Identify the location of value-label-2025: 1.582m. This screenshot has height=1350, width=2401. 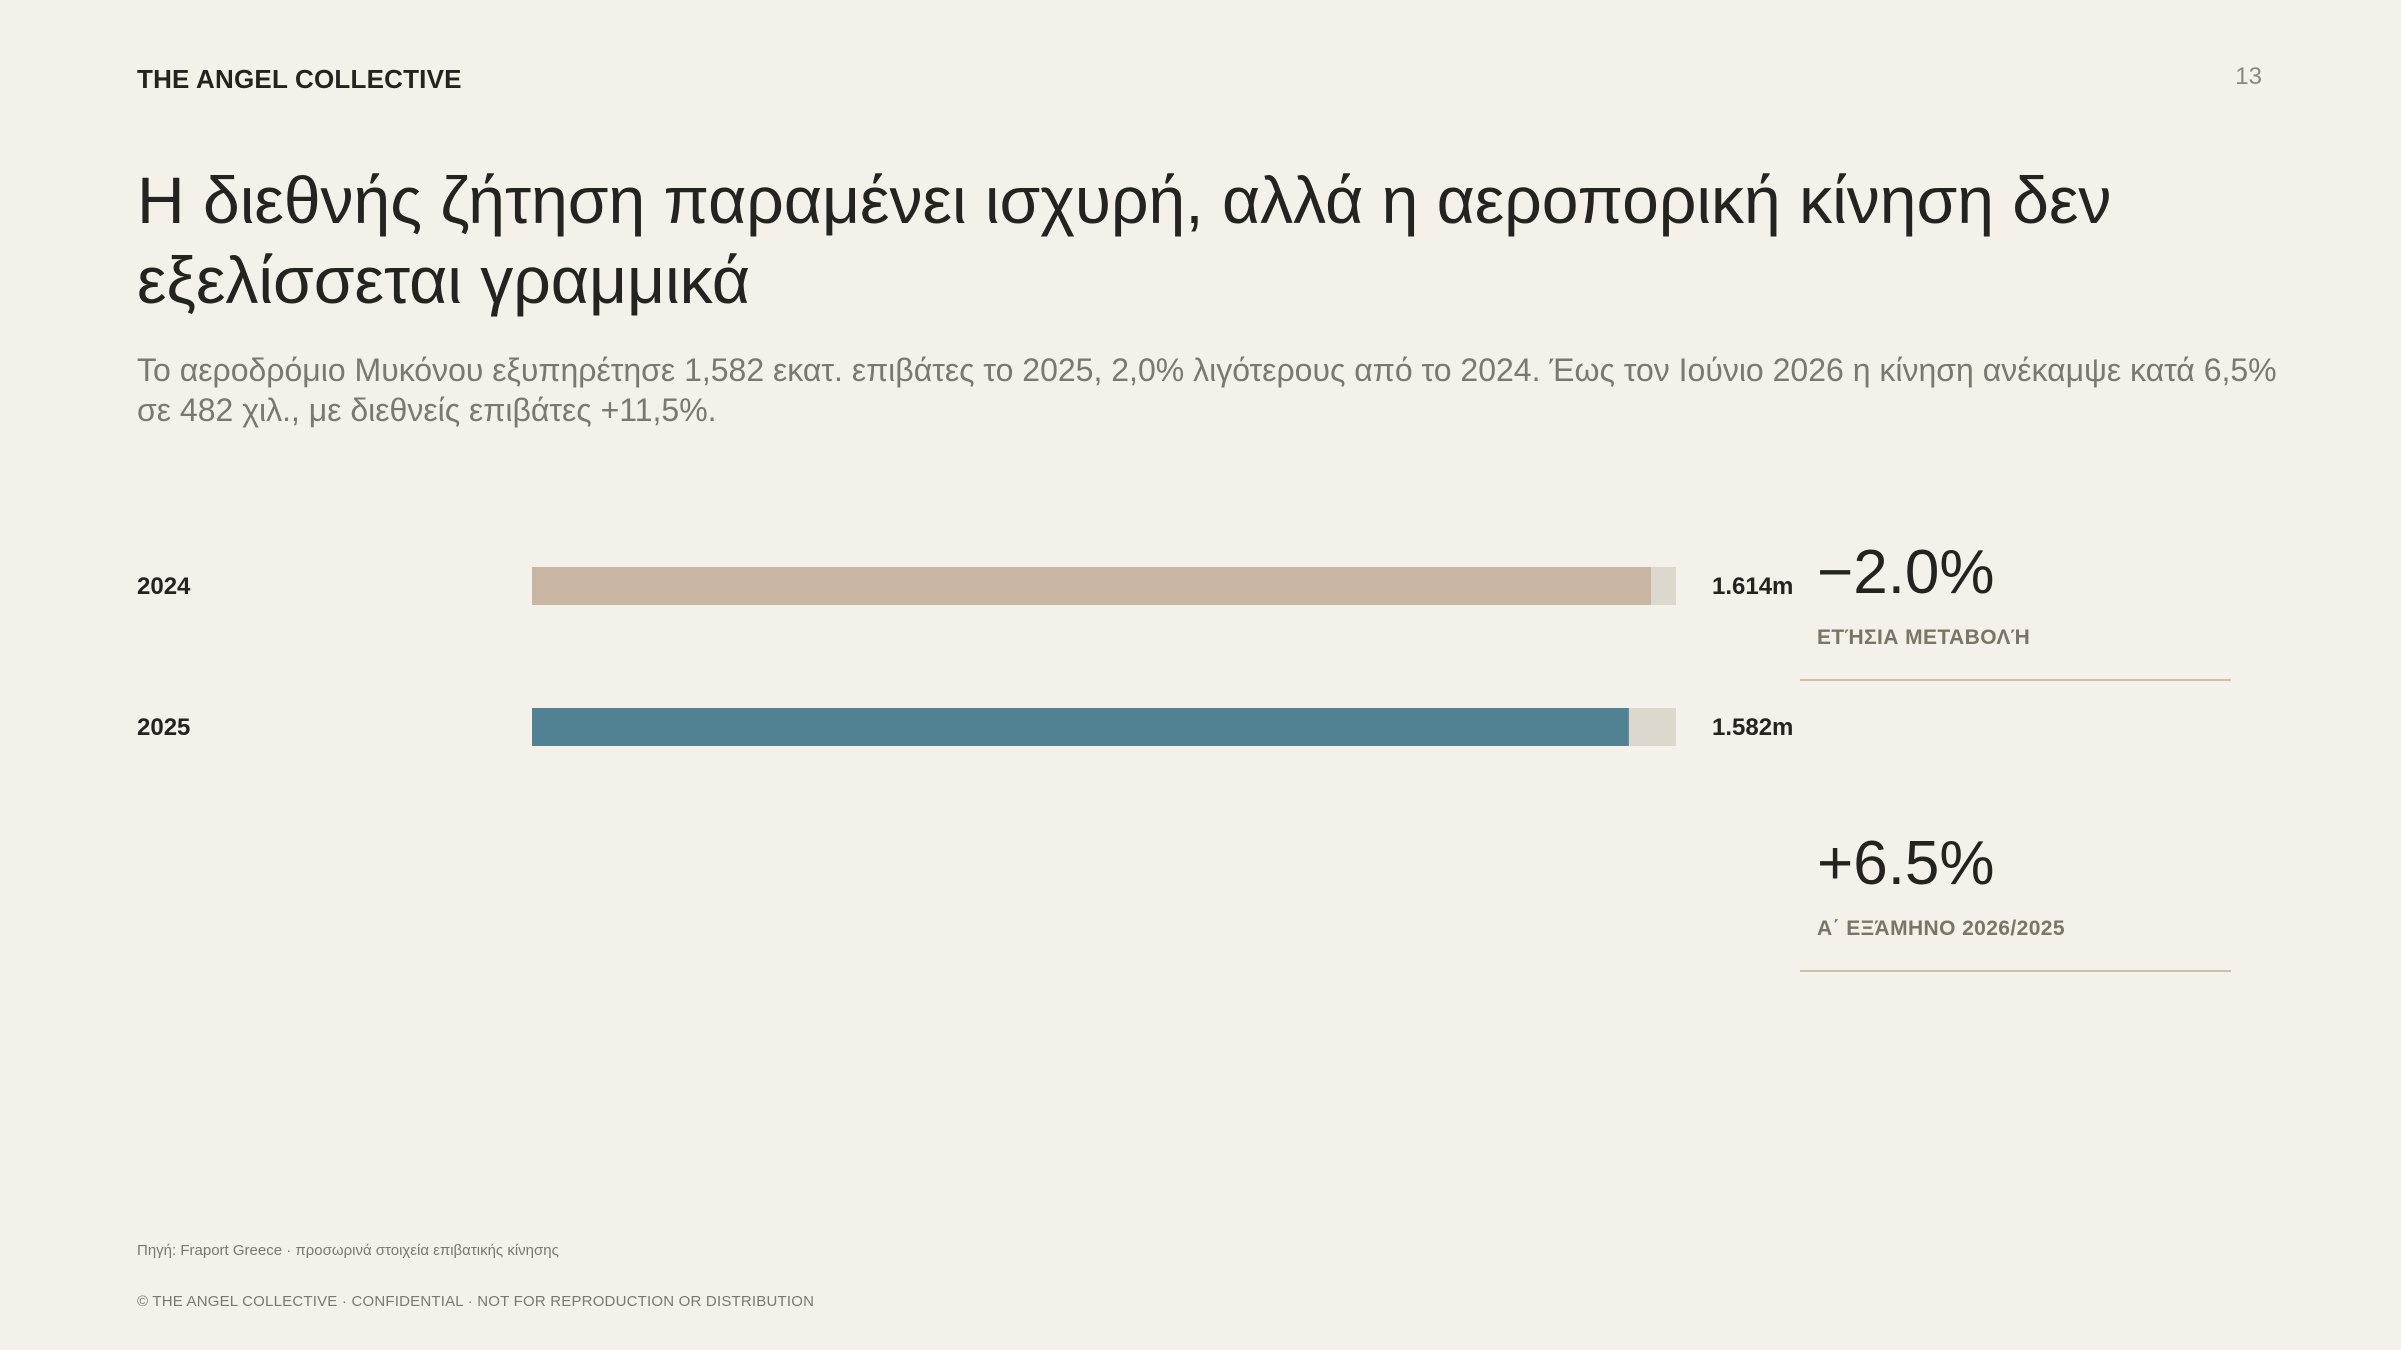
(1752, 727).